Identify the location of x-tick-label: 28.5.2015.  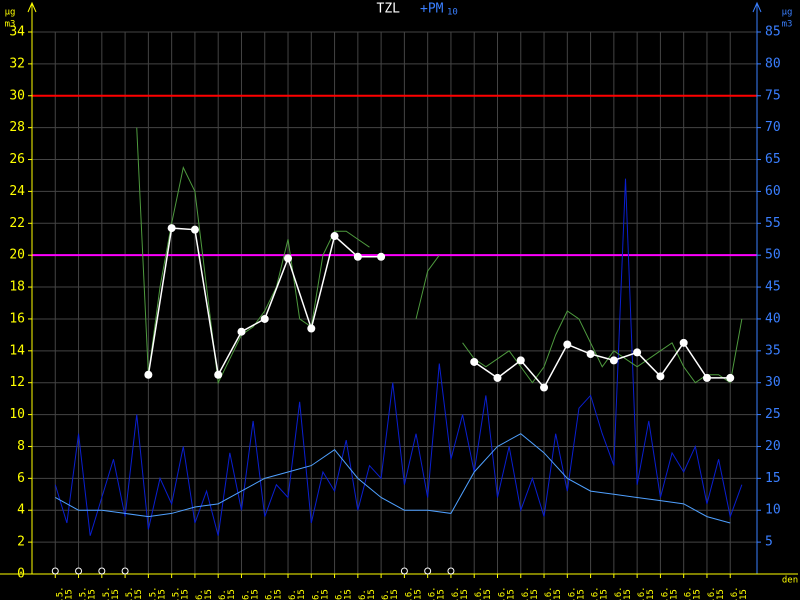
(110, 593).